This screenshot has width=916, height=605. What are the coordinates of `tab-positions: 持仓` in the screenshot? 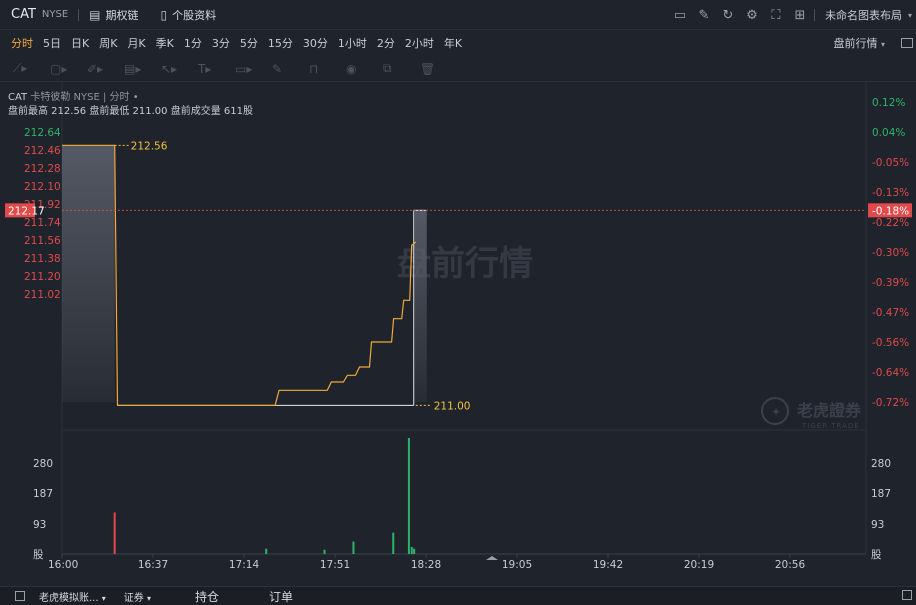 It's located at (206, 596).